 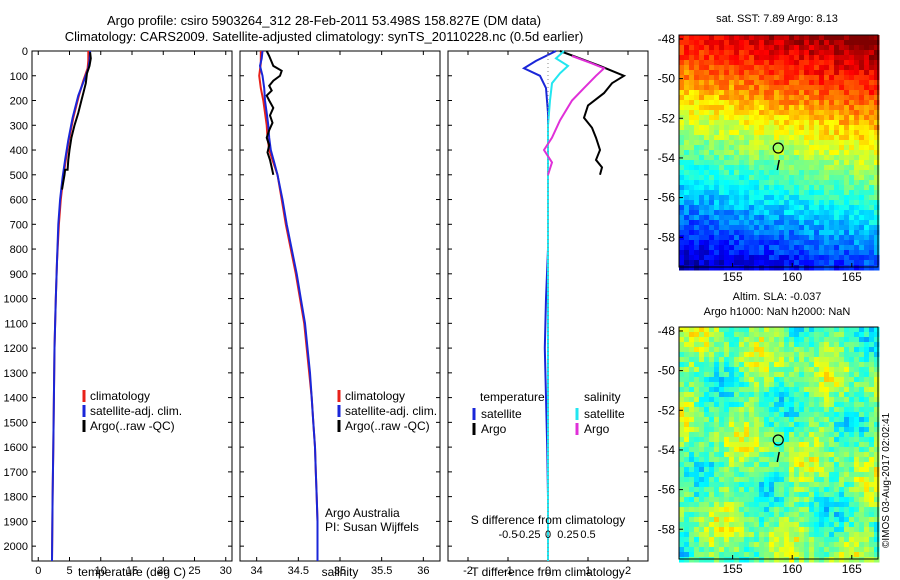 I want to click on map-y-tick-label: -52, so click(x=667, y=118).